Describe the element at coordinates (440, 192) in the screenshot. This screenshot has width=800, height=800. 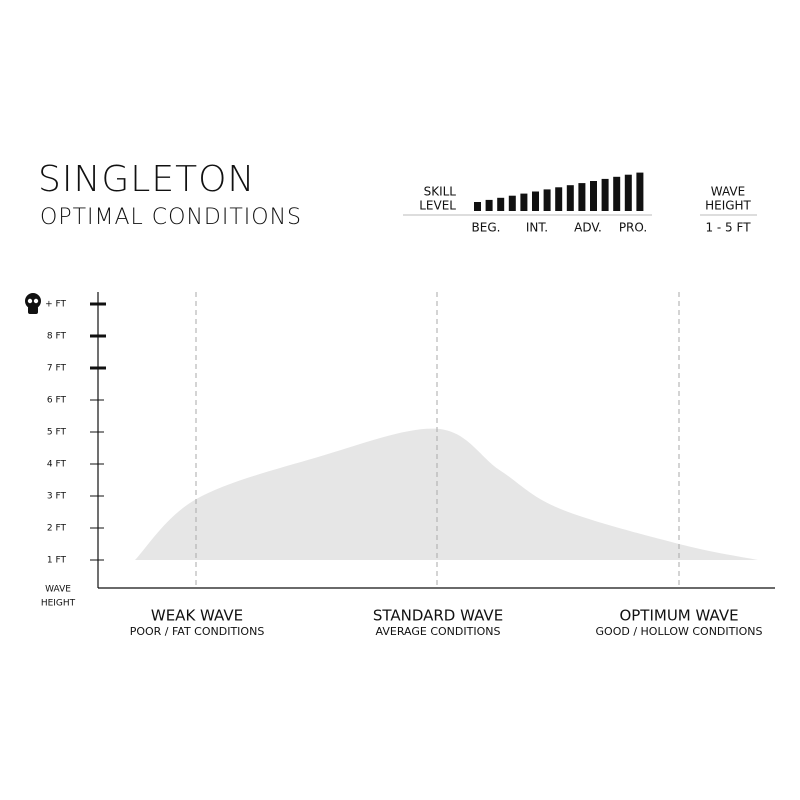
I see `skill-label: SKILL` at that location.